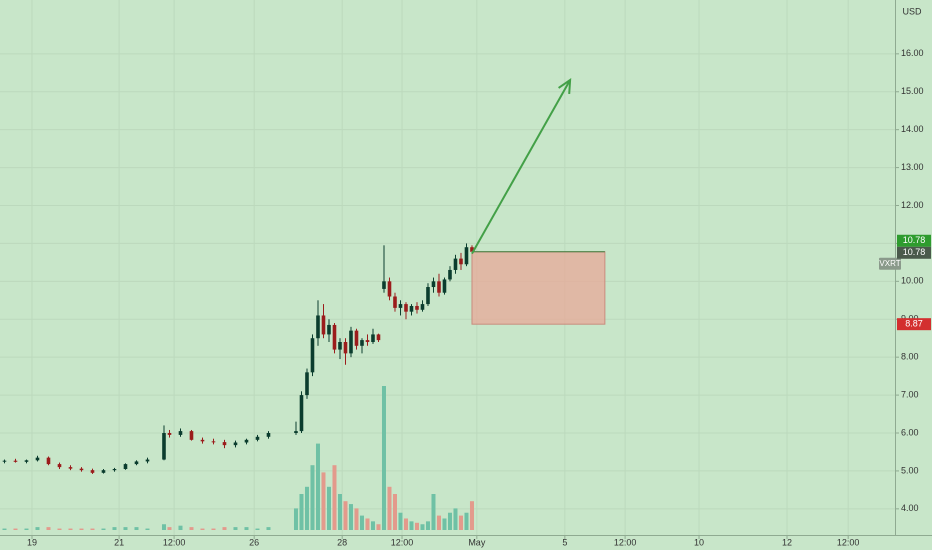  I want to click on currency-label: USD, so click(912, 11).